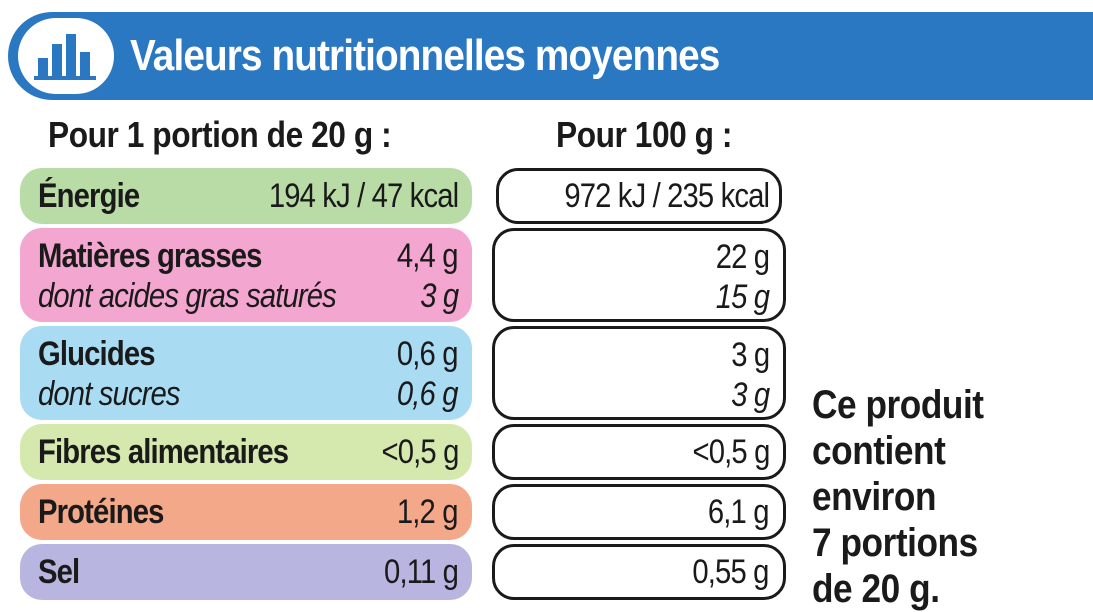 The height and width of the screenshot is (612, 1093). Describe the element at coordinates (876, 589) in the screenshot. I see `note-line-5: de 20 g.` at that location.